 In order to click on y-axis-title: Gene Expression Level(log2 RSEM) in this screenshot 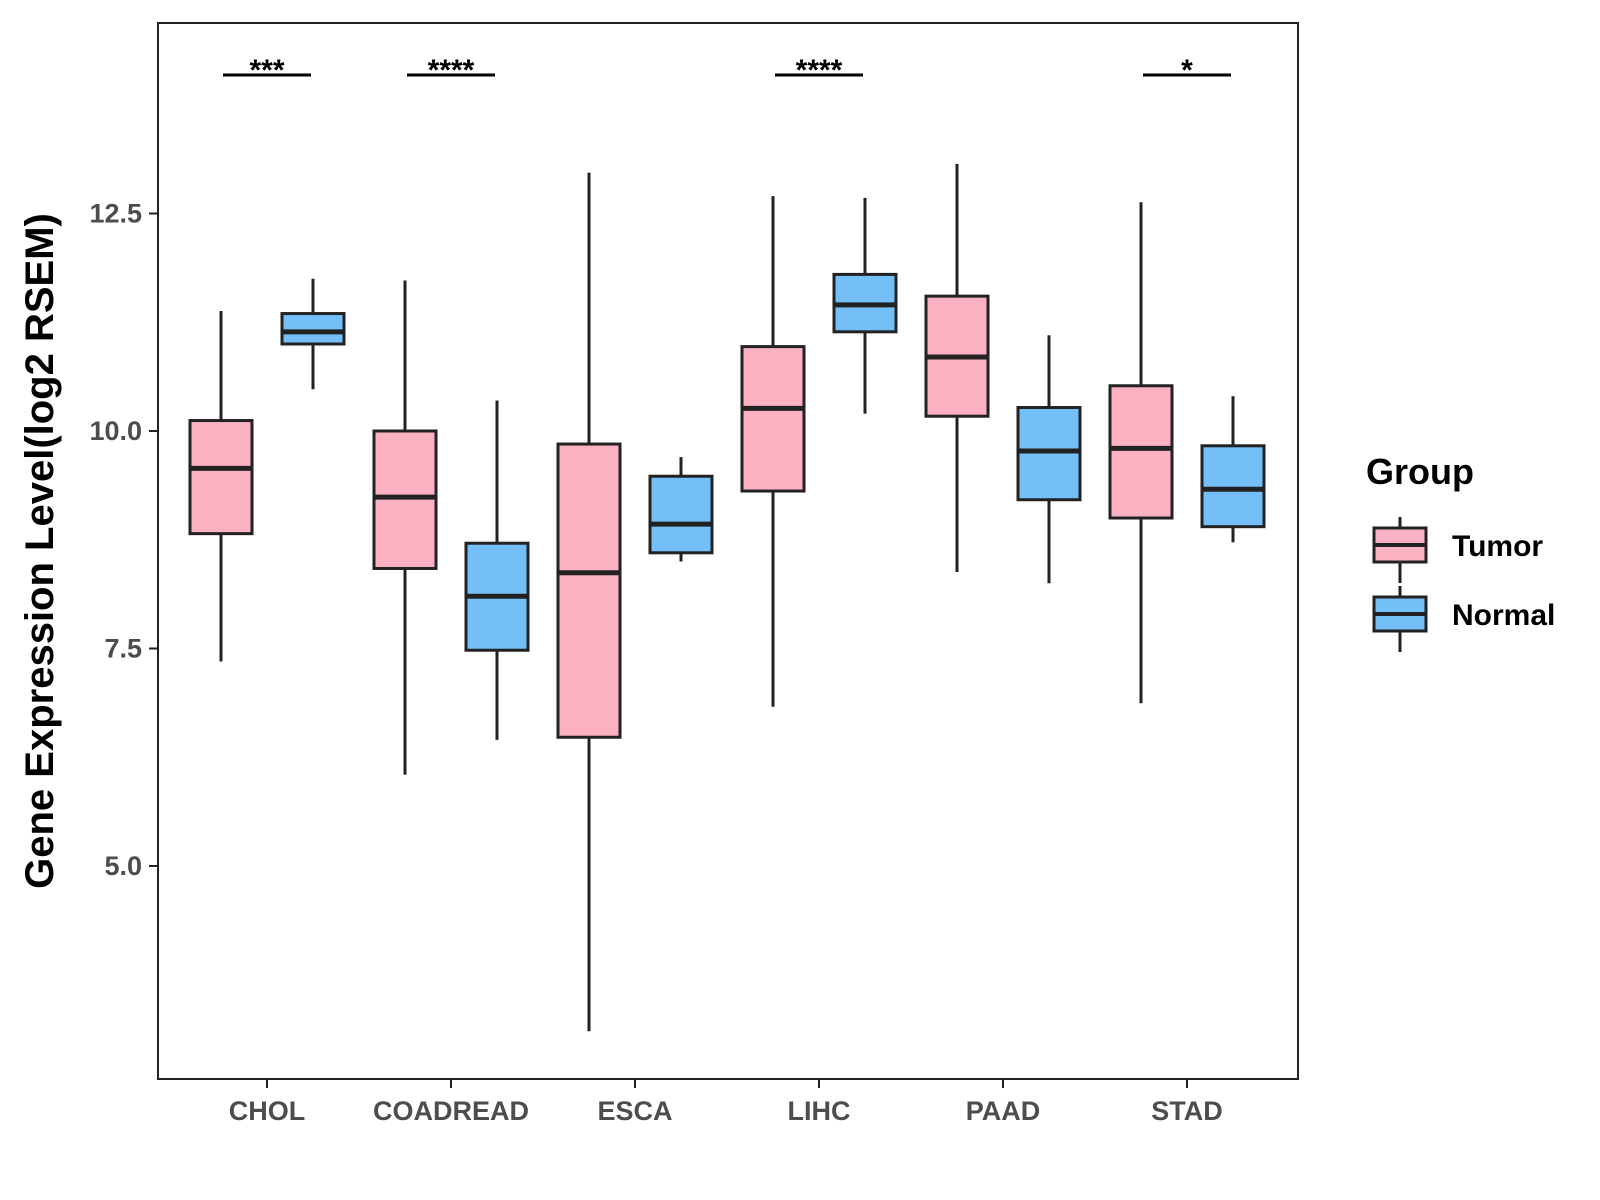, I will do `click(40, 551)`.